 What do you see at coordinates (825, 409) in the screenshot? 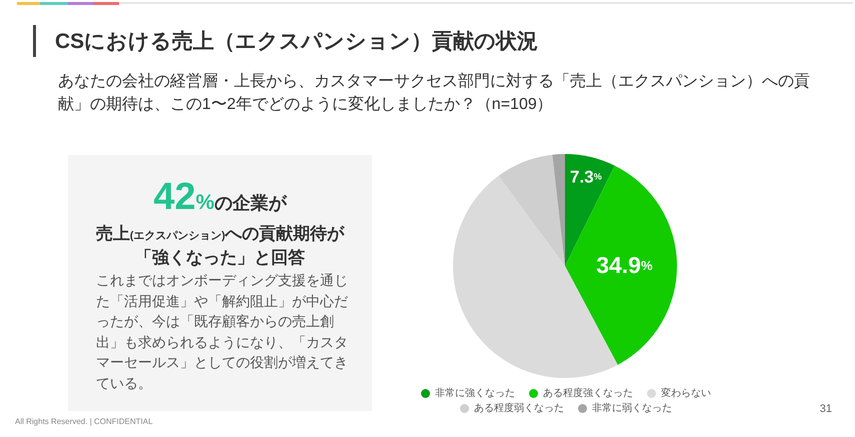
I see `text: 31` at bounding box center [825, 409].